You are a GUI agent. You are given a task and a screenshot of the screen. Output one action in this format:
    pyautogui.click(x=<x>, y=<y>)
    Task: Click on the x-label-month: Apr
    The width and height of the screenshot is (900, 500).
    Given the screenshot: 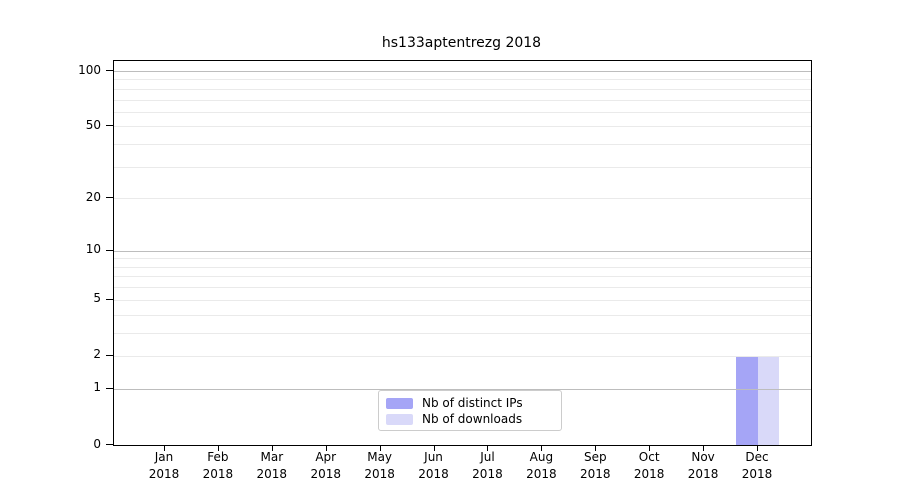 What is the action you would take?
    pyautogui.click(x=326, y=457)
    